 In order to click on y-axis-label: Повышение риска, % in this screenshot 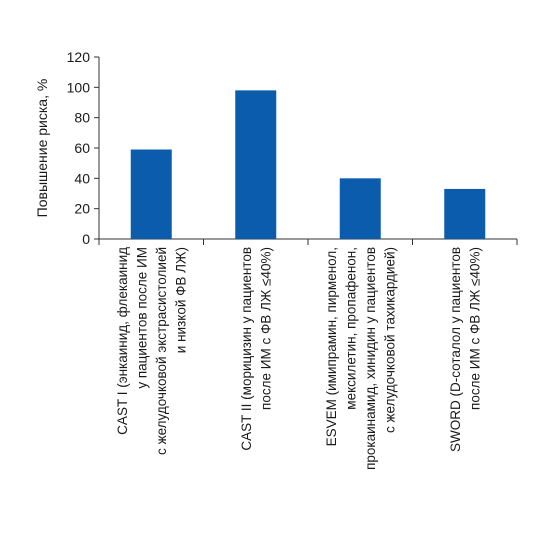, I will do `click(42, 148)`.